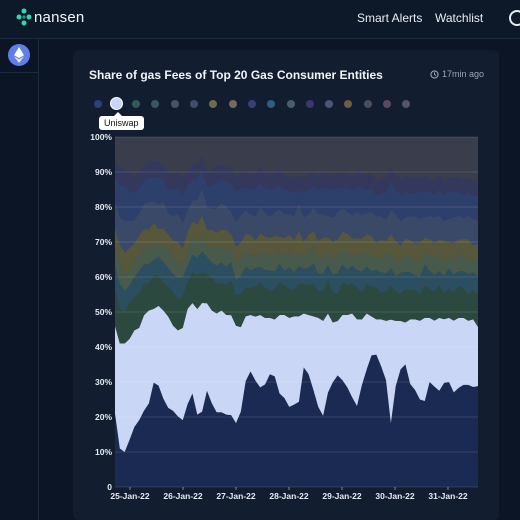 Image resolution: width=520 pixels, height=520 pixels. What do you see at coordinates (103, 417) in the screenshot?
I see `y-tick-label: 20%` at bounding box center [103, 417].